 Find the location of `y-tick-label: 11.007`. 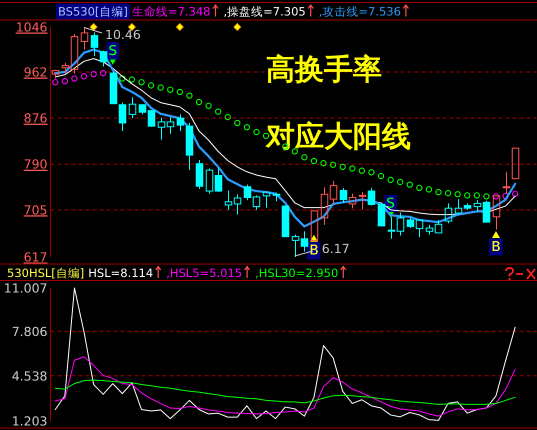

y-tick-label: 11.007 is located at coordinates (26, 288).